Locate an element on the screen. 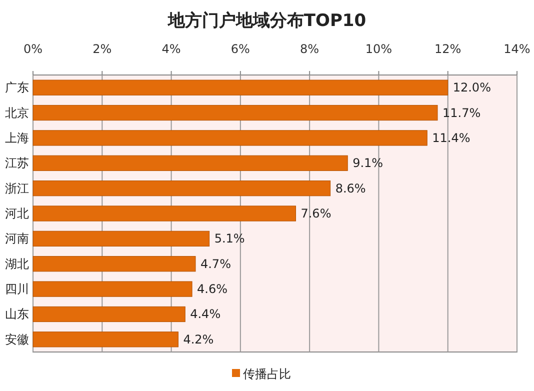  y-tick-label: 浙江 is located at coordinates (17, 188).